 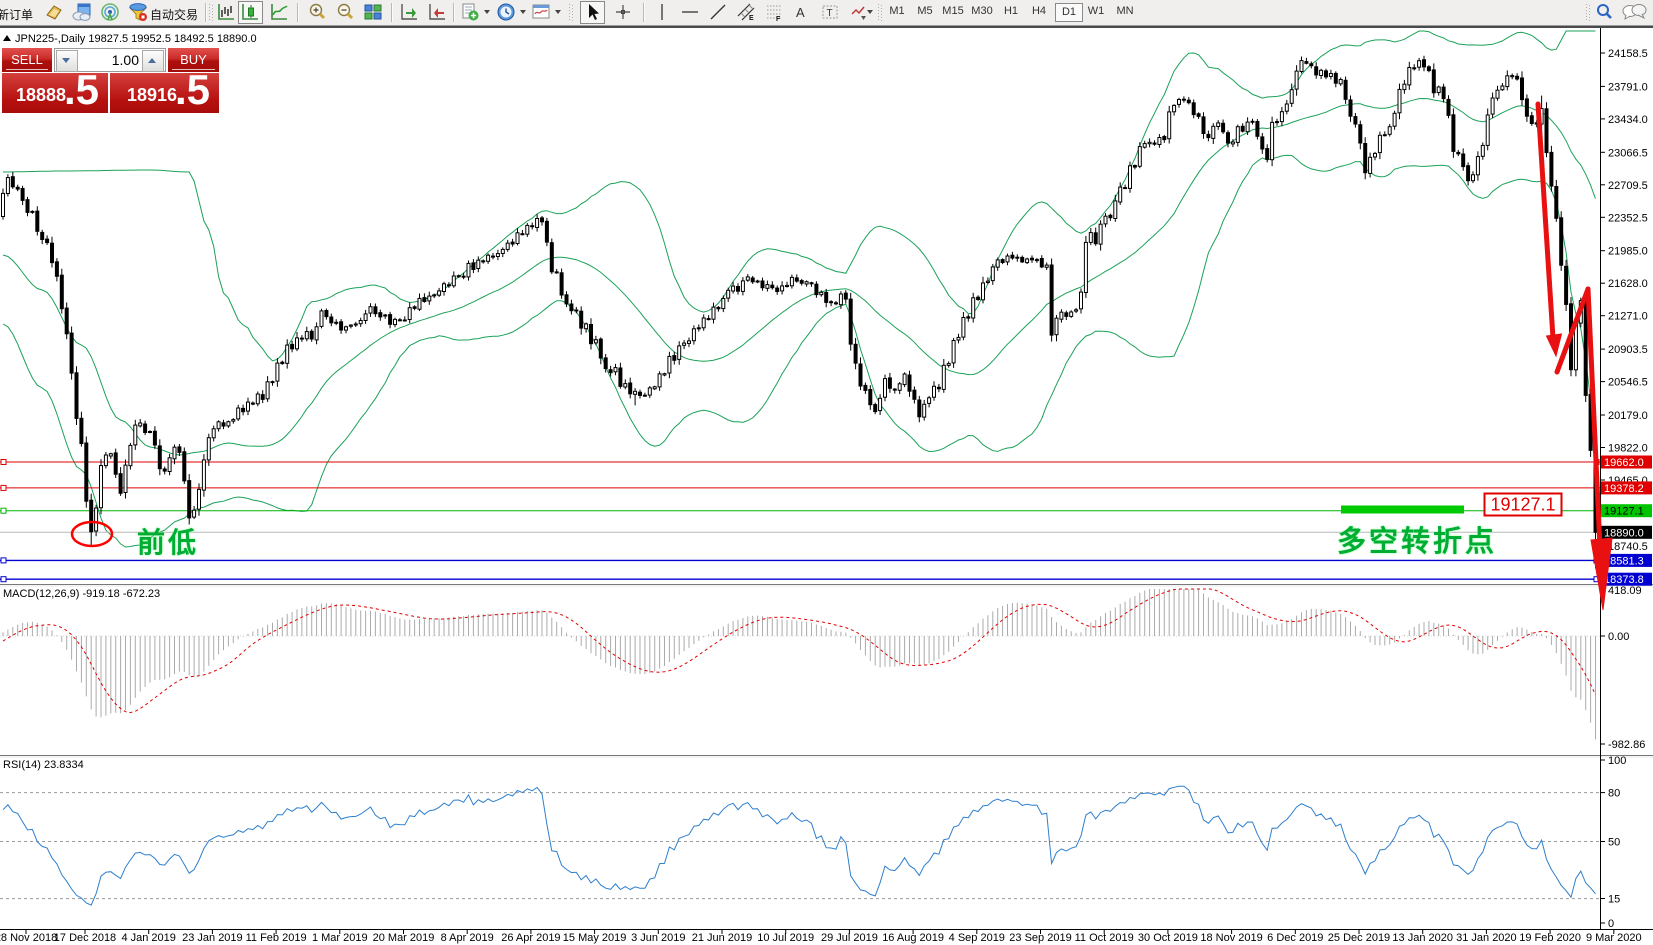 I want to click on svg-text: 9 Mar 2020, so click(x=1614, y=938).